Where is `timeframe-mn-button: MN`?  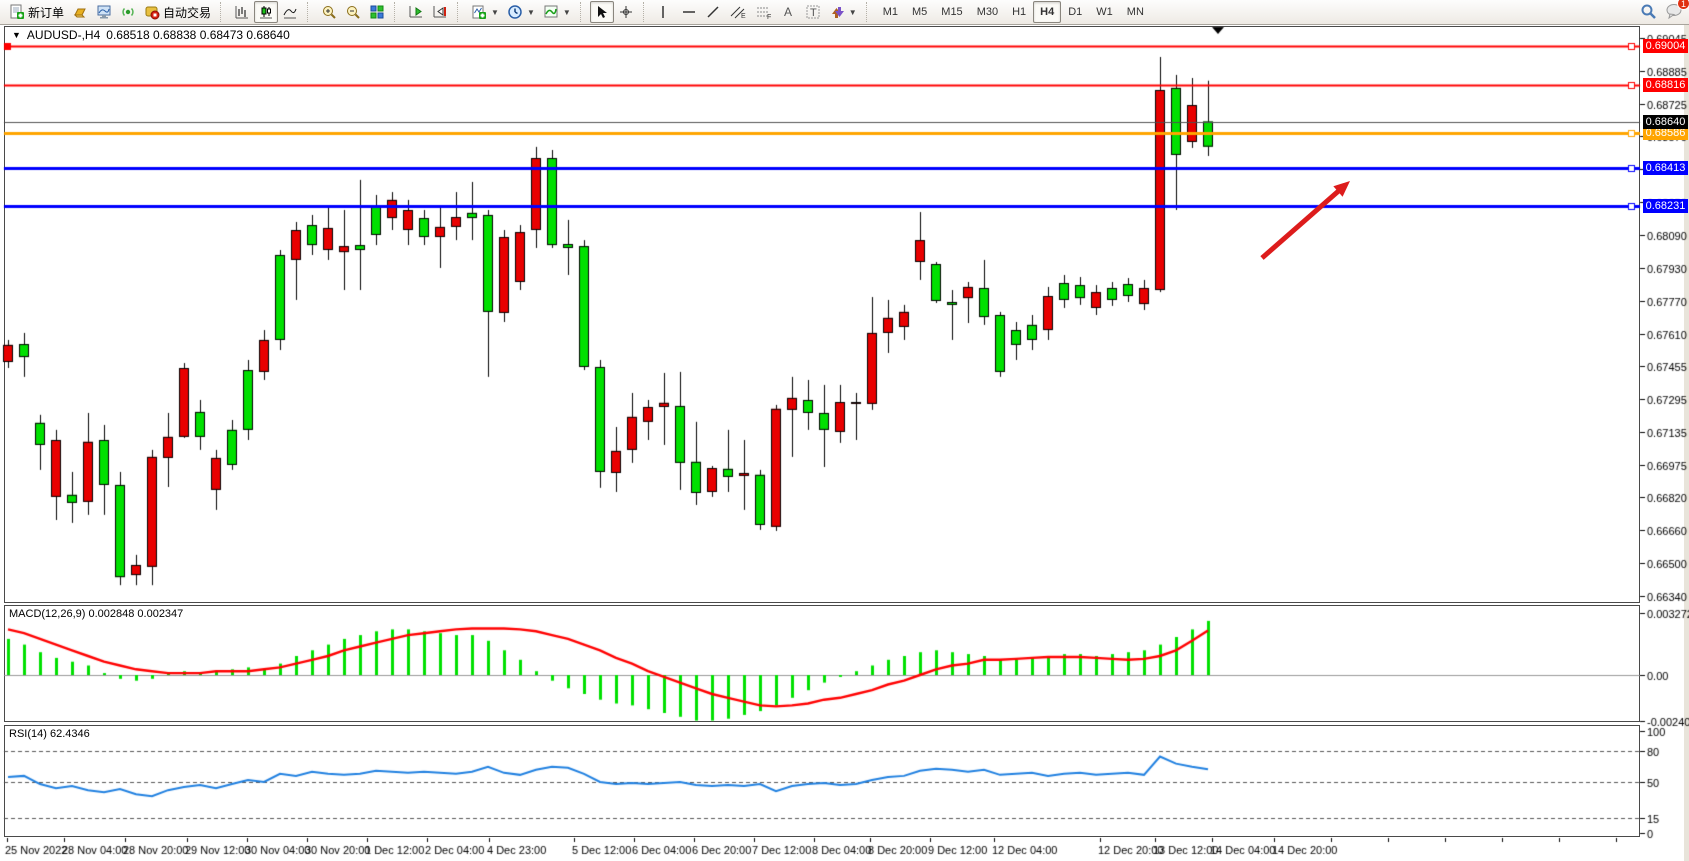
timeframe-mn-button: MN is located at coordinates (1135, 12).